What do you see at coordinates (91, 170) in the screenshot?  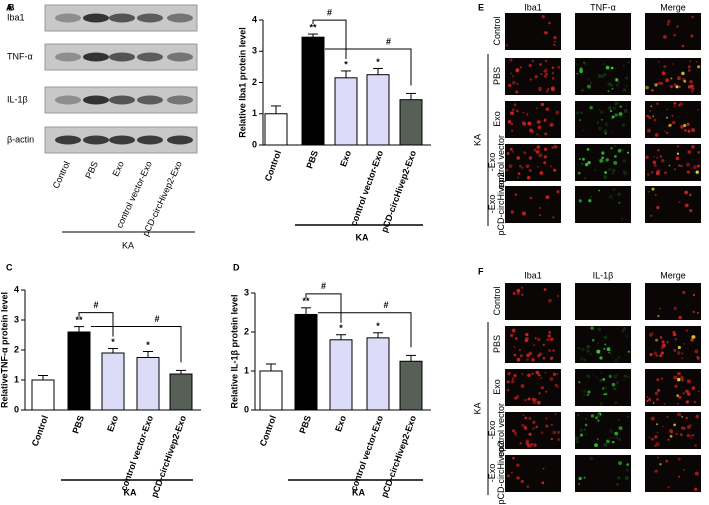 I see `lane-label: PBS` at bounding box center [91, 170].